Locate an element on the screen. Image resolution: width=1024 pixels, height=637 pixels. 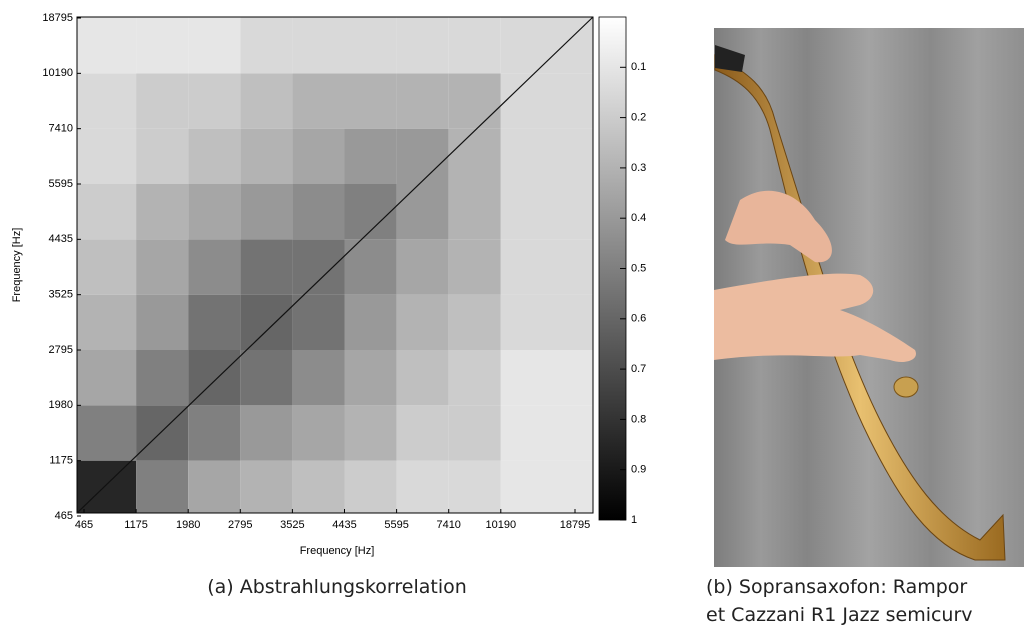
y-tick-label: 18795 is located at coordinates (57, 18).